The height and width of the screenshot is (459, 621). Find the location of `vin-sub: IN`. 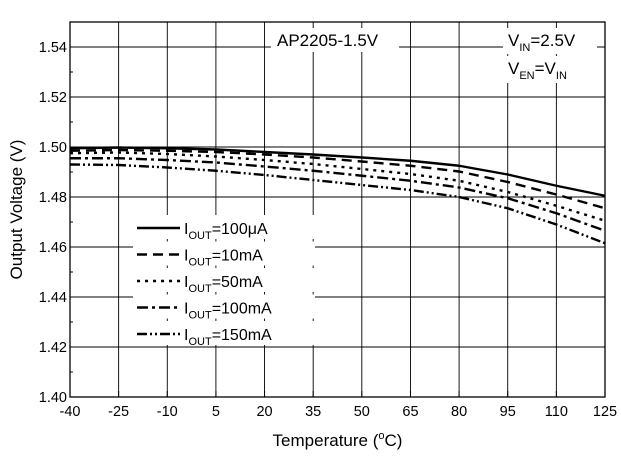

vin-sub: IN is located at coordinates (524, 48).